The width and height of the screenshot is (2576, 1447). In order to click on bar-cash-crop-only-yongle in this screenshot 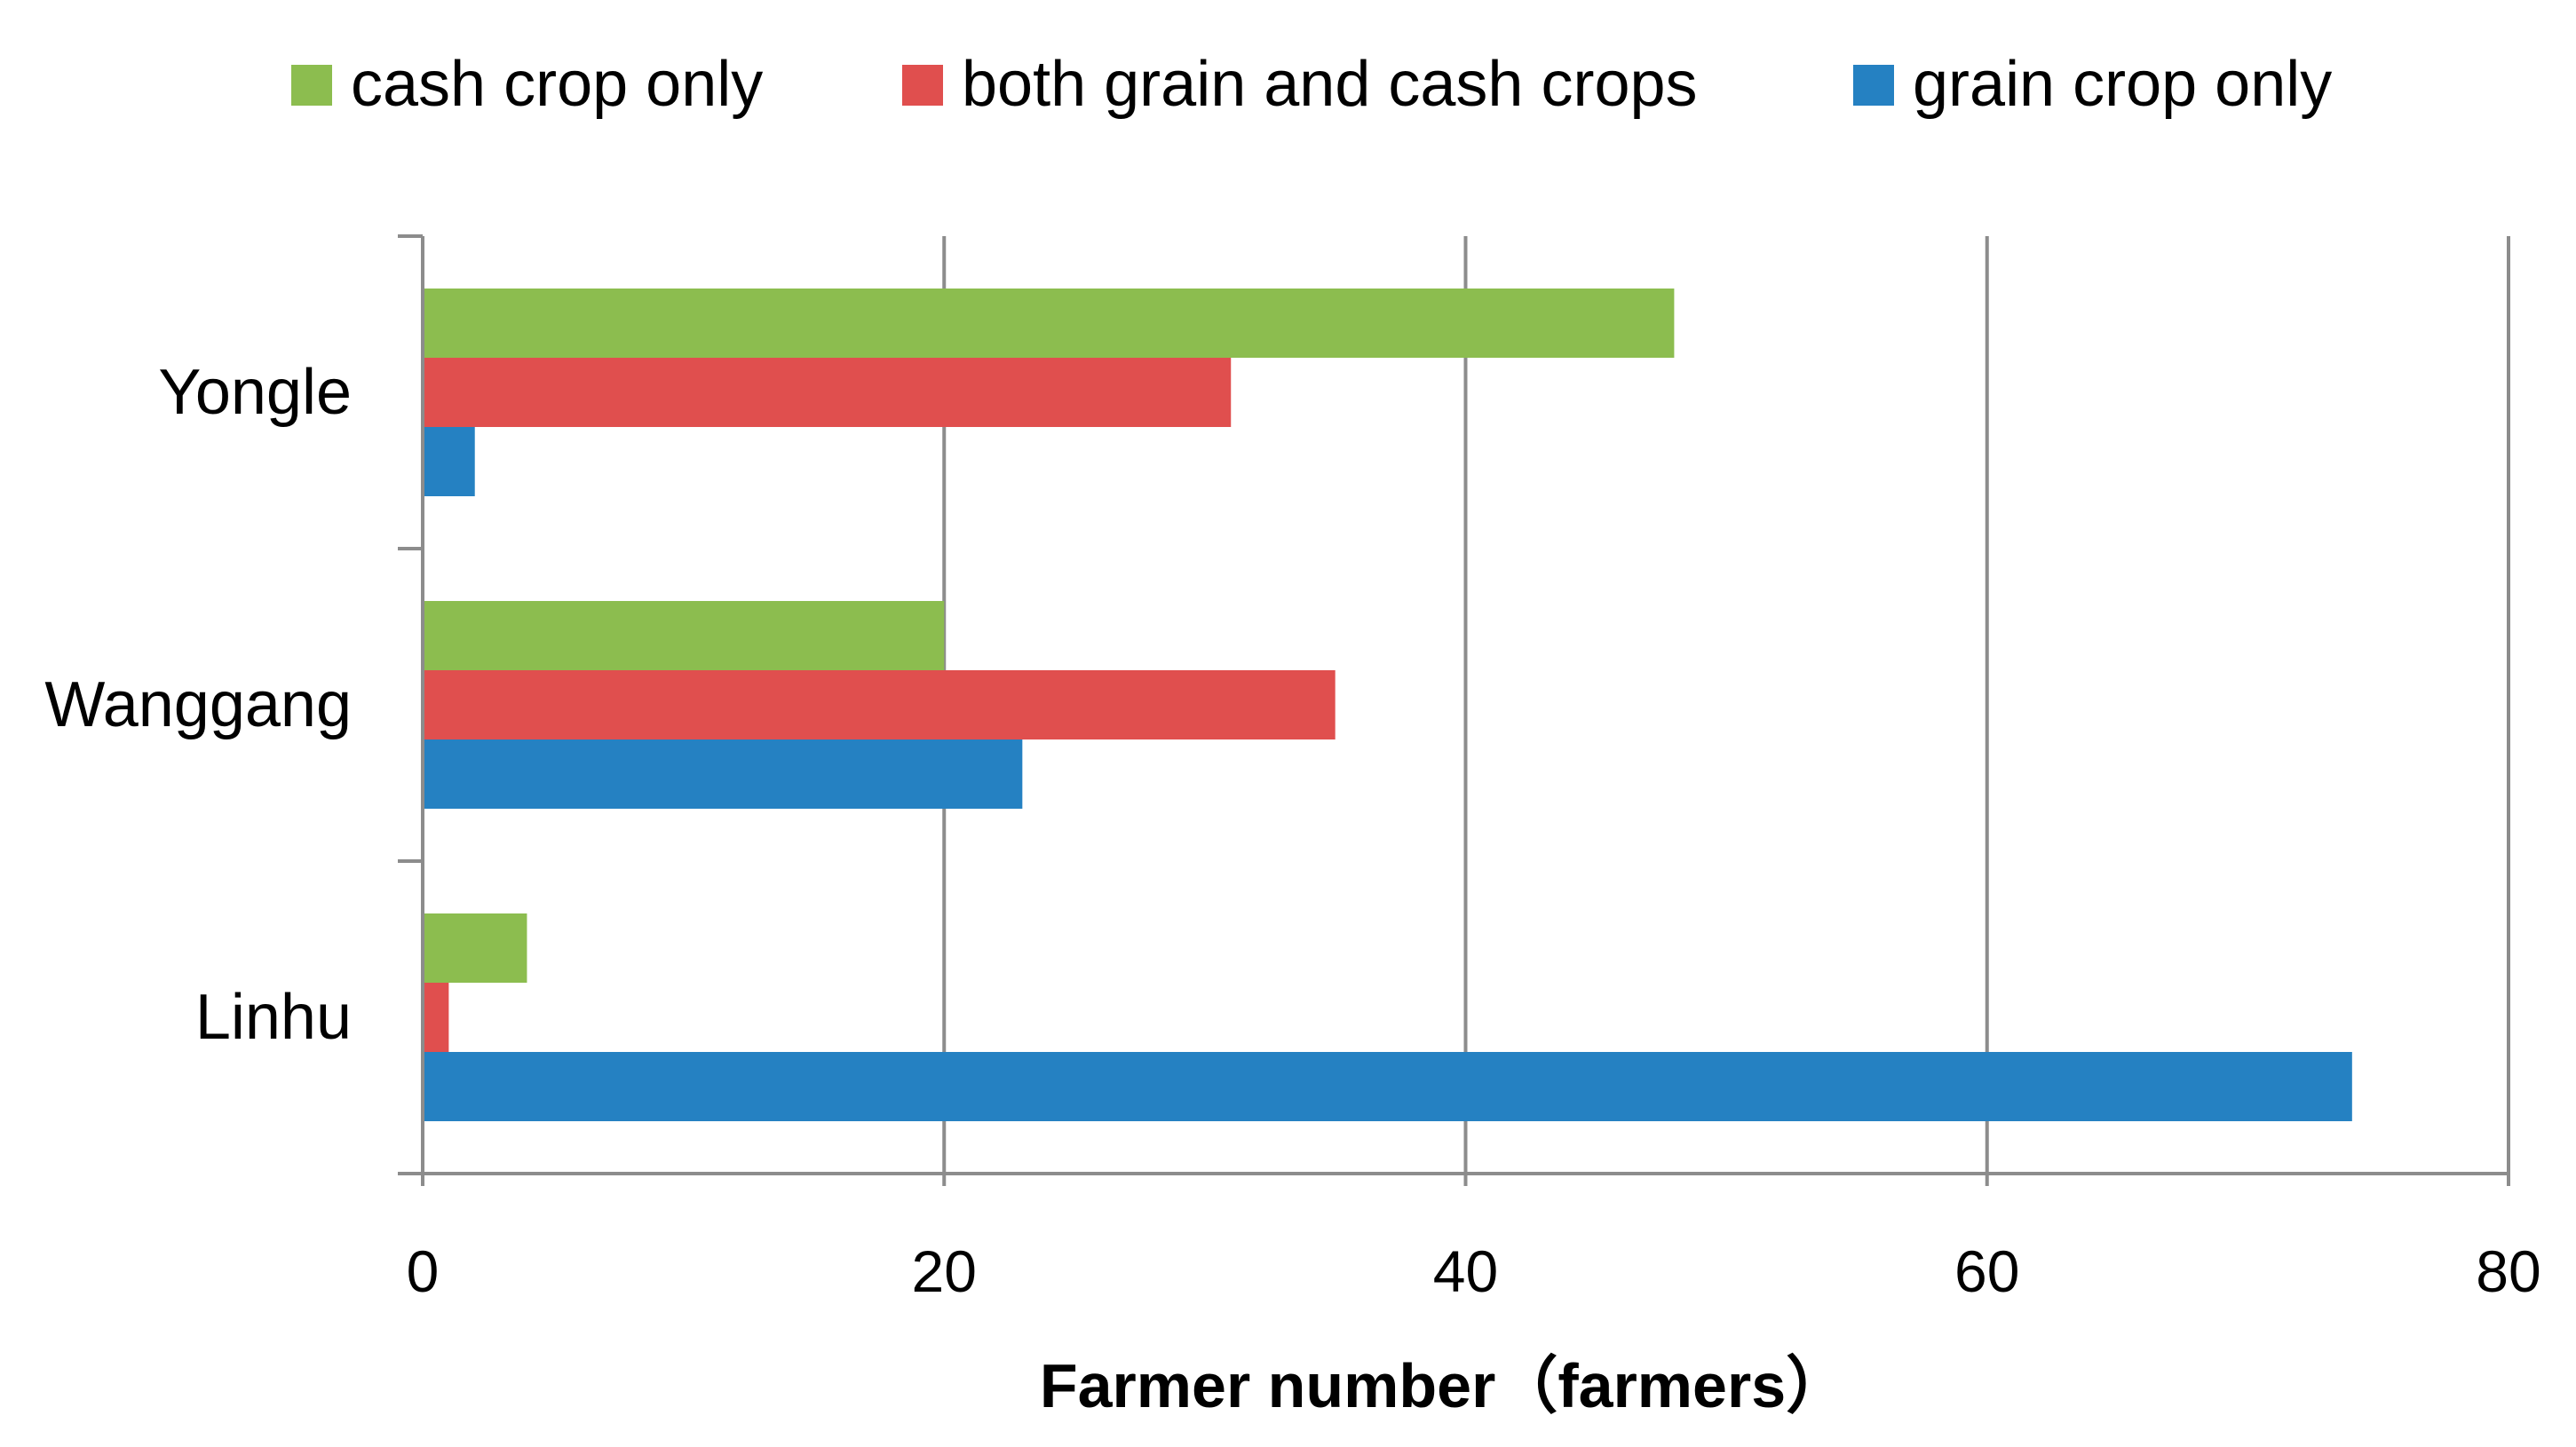, I will do `click(1049, 323)`.